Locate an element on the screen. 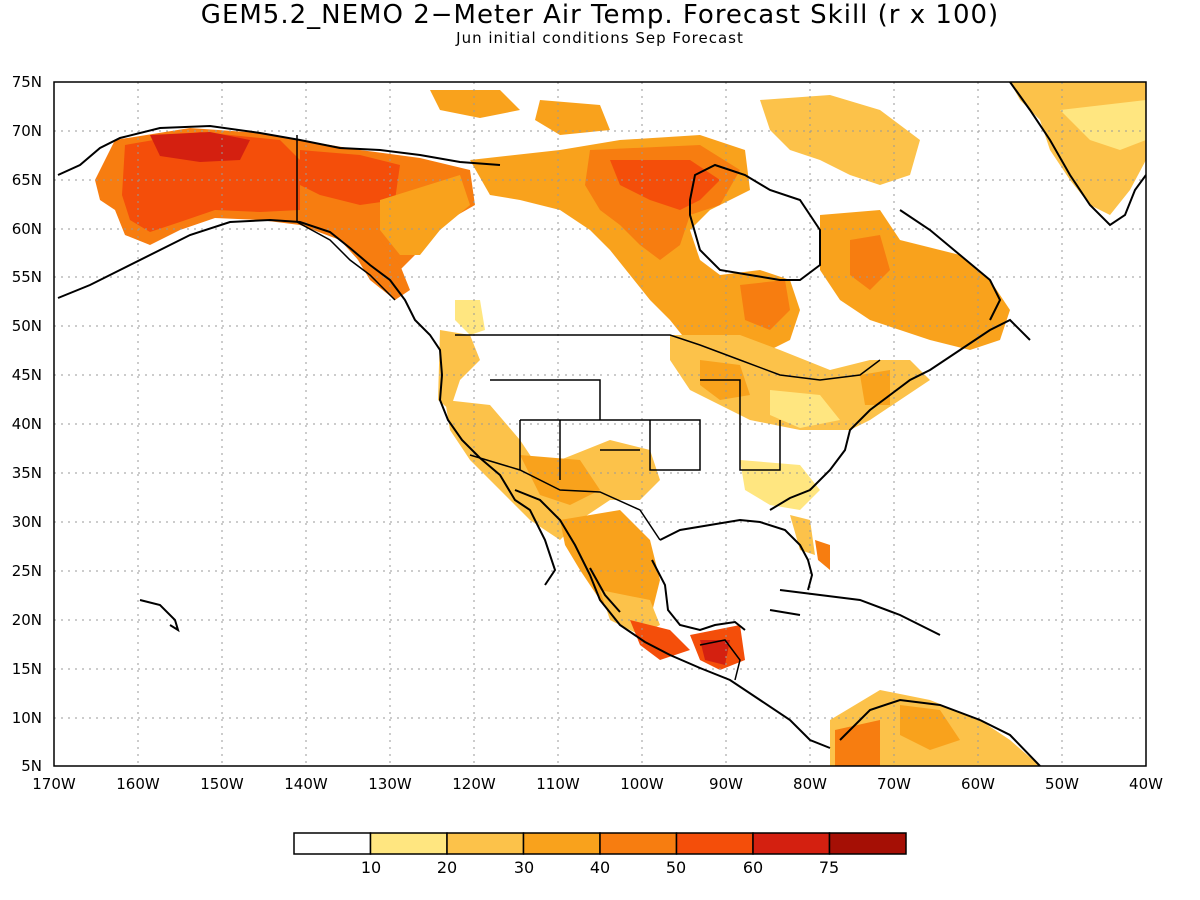 This screenshot has width=1200, height=900. lon-label-160w: 160W is located at coordinates (138, 784).